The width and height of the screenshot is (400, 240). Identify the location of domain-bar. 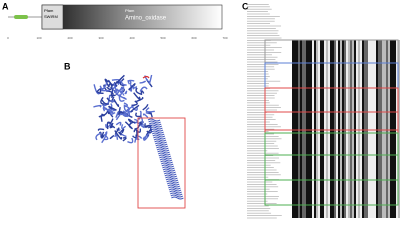
(132, 17).